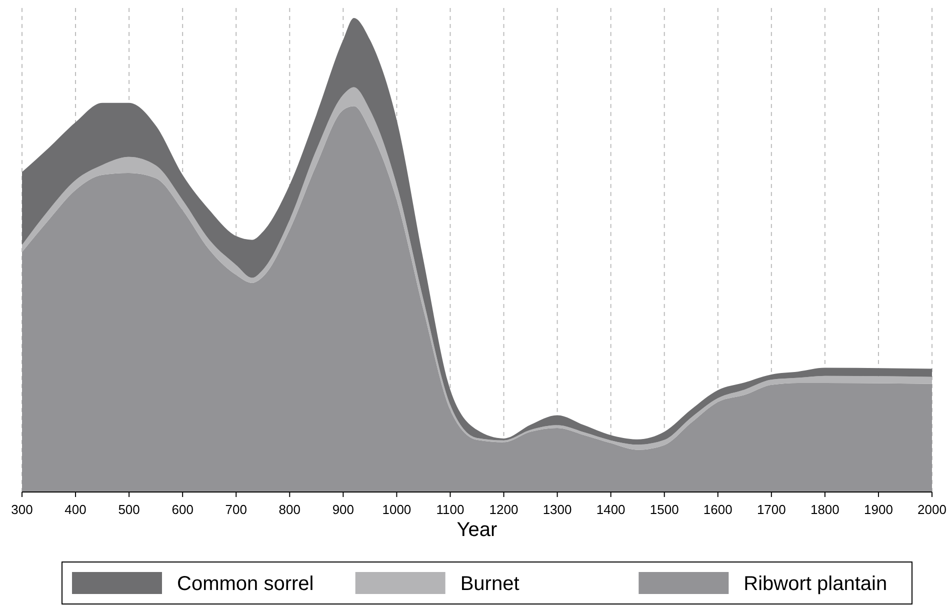  What do you see at coordinates (236, 509) in the screenshot?
I see `x-tick-label: 700` at bounding box center [236, 509].